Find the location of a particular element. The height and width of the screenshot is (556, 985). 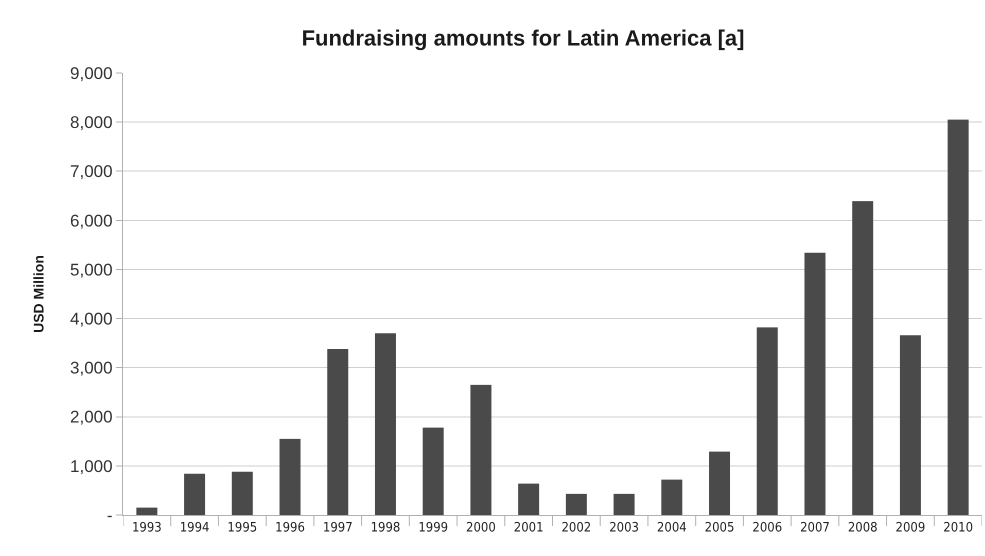

x-tick-label: 2007 is located at coordinates (815, 528).